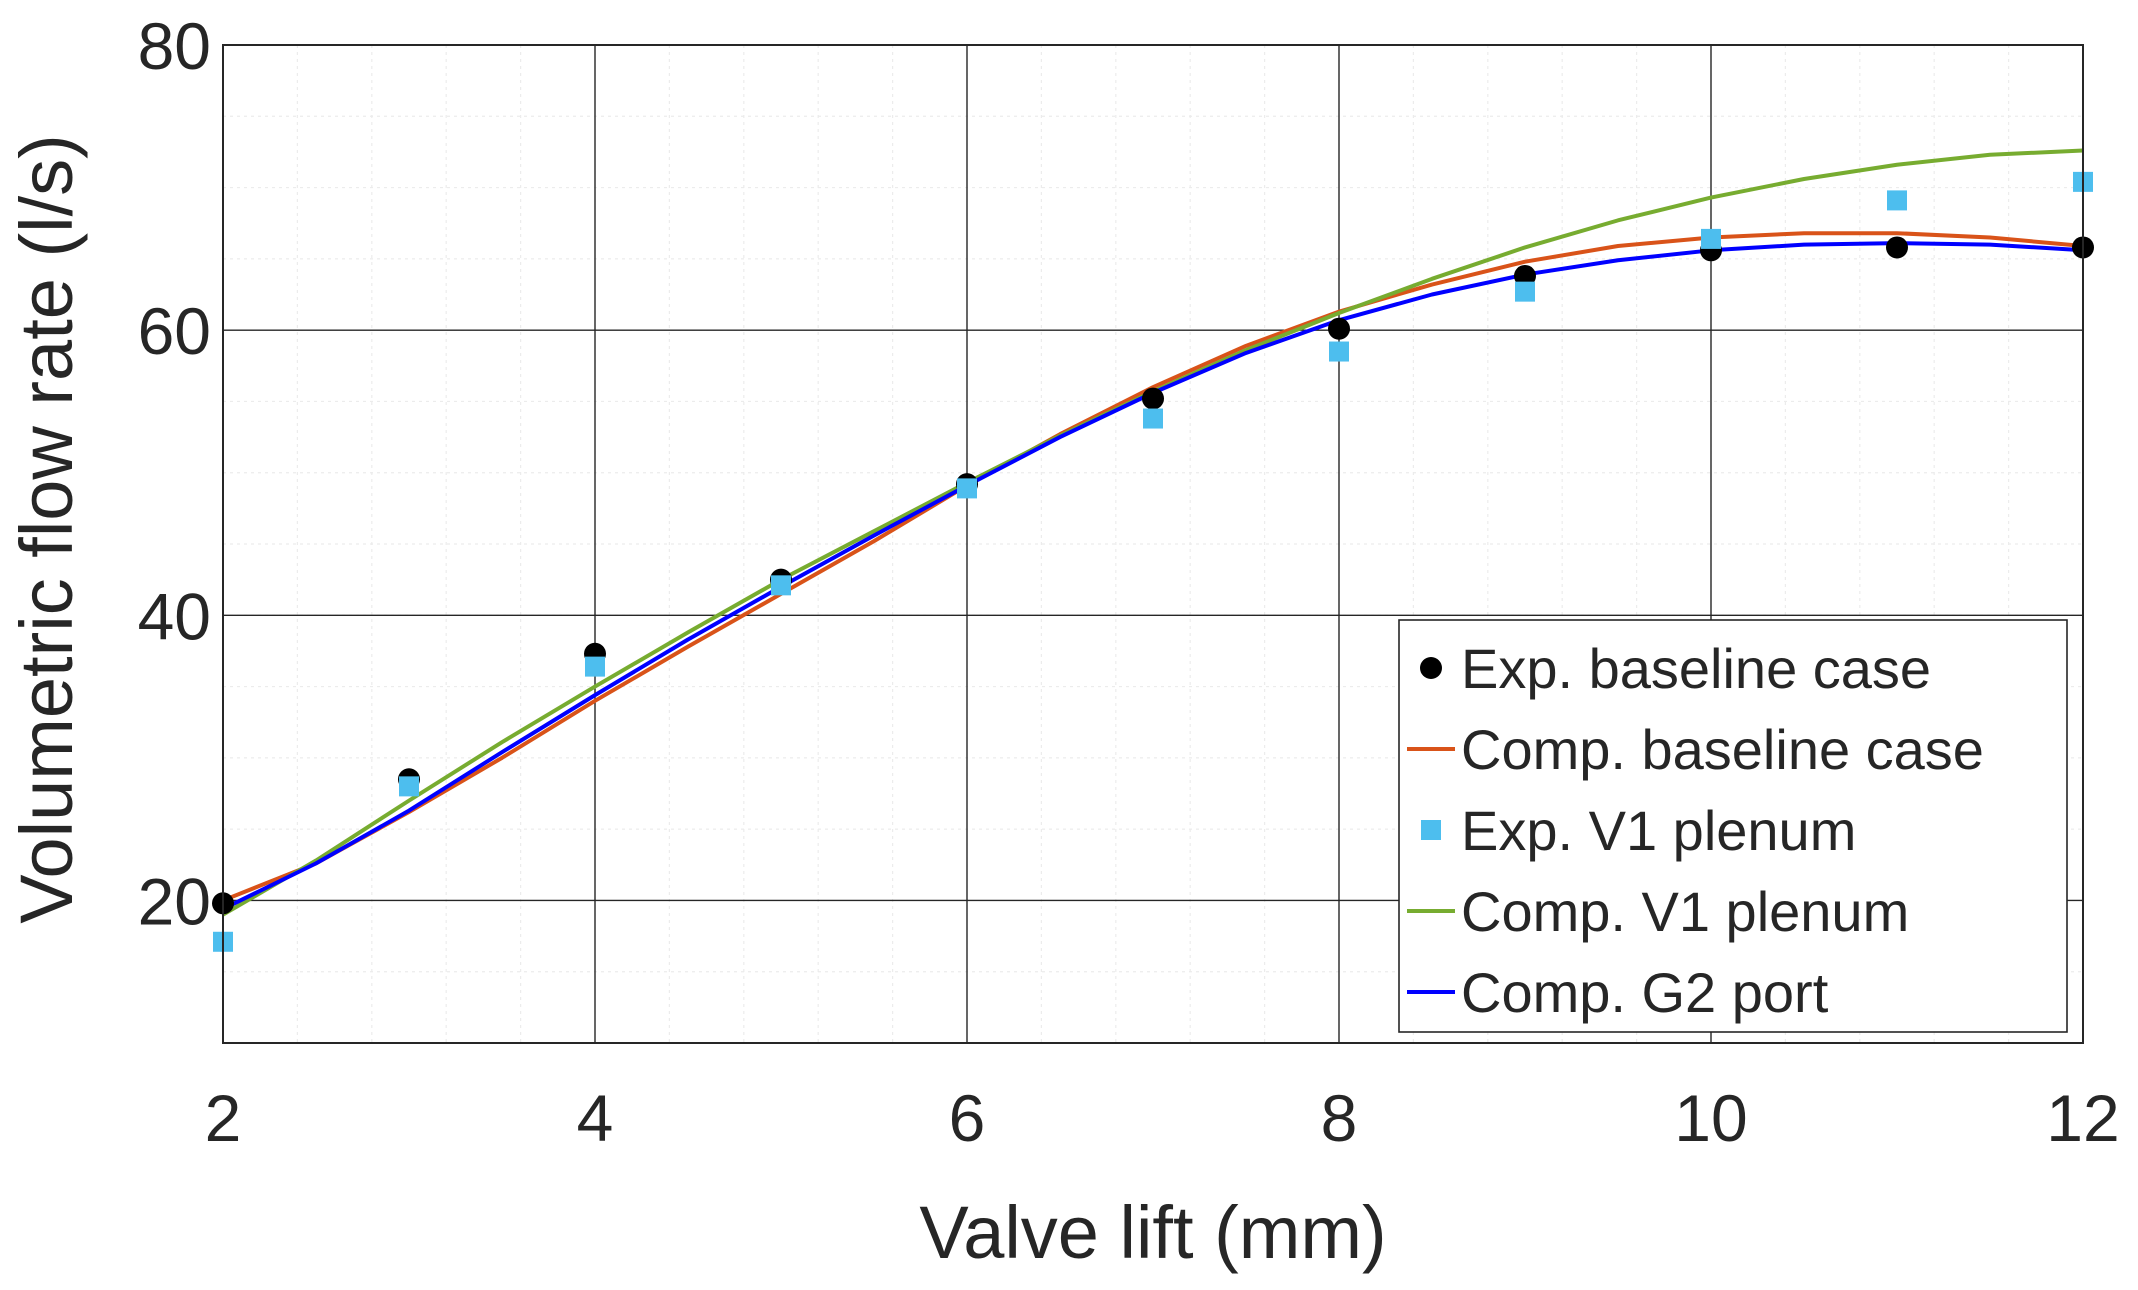  What do you see at coordinates (223, 1118) in the screenshot?
I see `x-tick-label: 2` at bounding box center [223, 1118].